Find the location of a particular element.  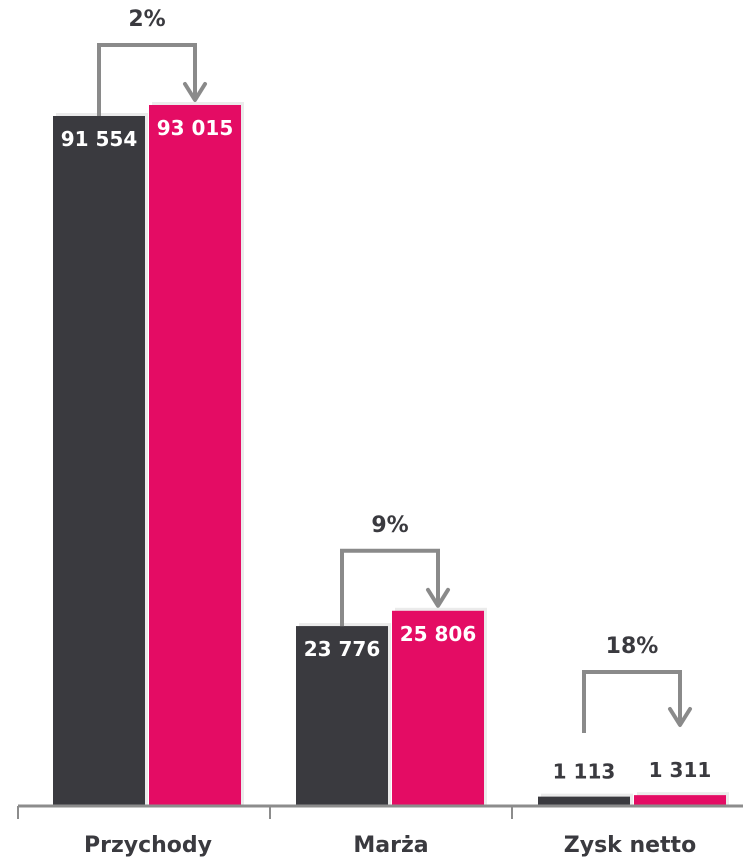

data-label: 1 311 is located at coordinates (680, 770).